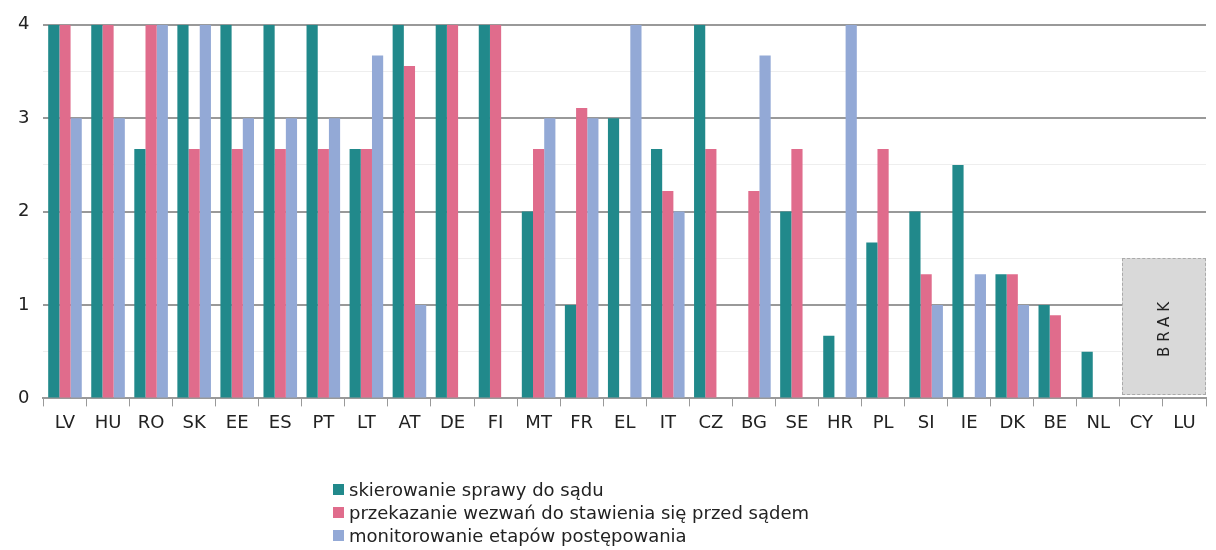 This screenshot has height=550, width=1216. Describe the element at coordinates (625, 421) in the screenshot. I see `x-tick-label: EL` at that location.